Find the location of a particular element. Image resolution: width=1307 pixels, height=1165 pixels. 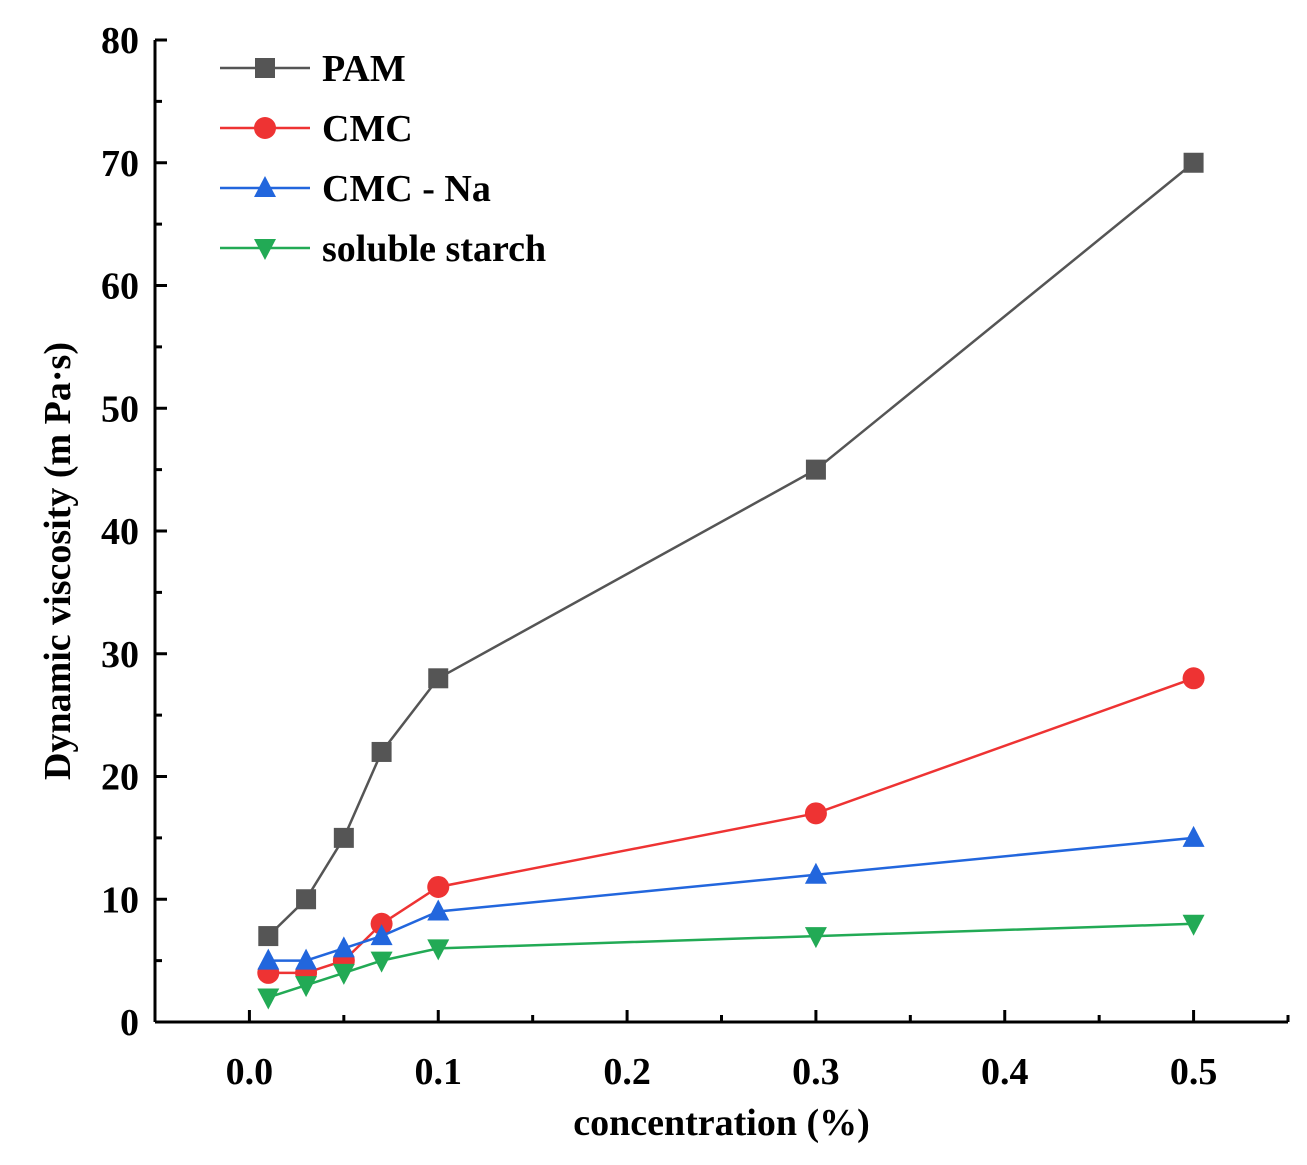

x-tick-label: 0.3 is located at coordinates (816, 1072).